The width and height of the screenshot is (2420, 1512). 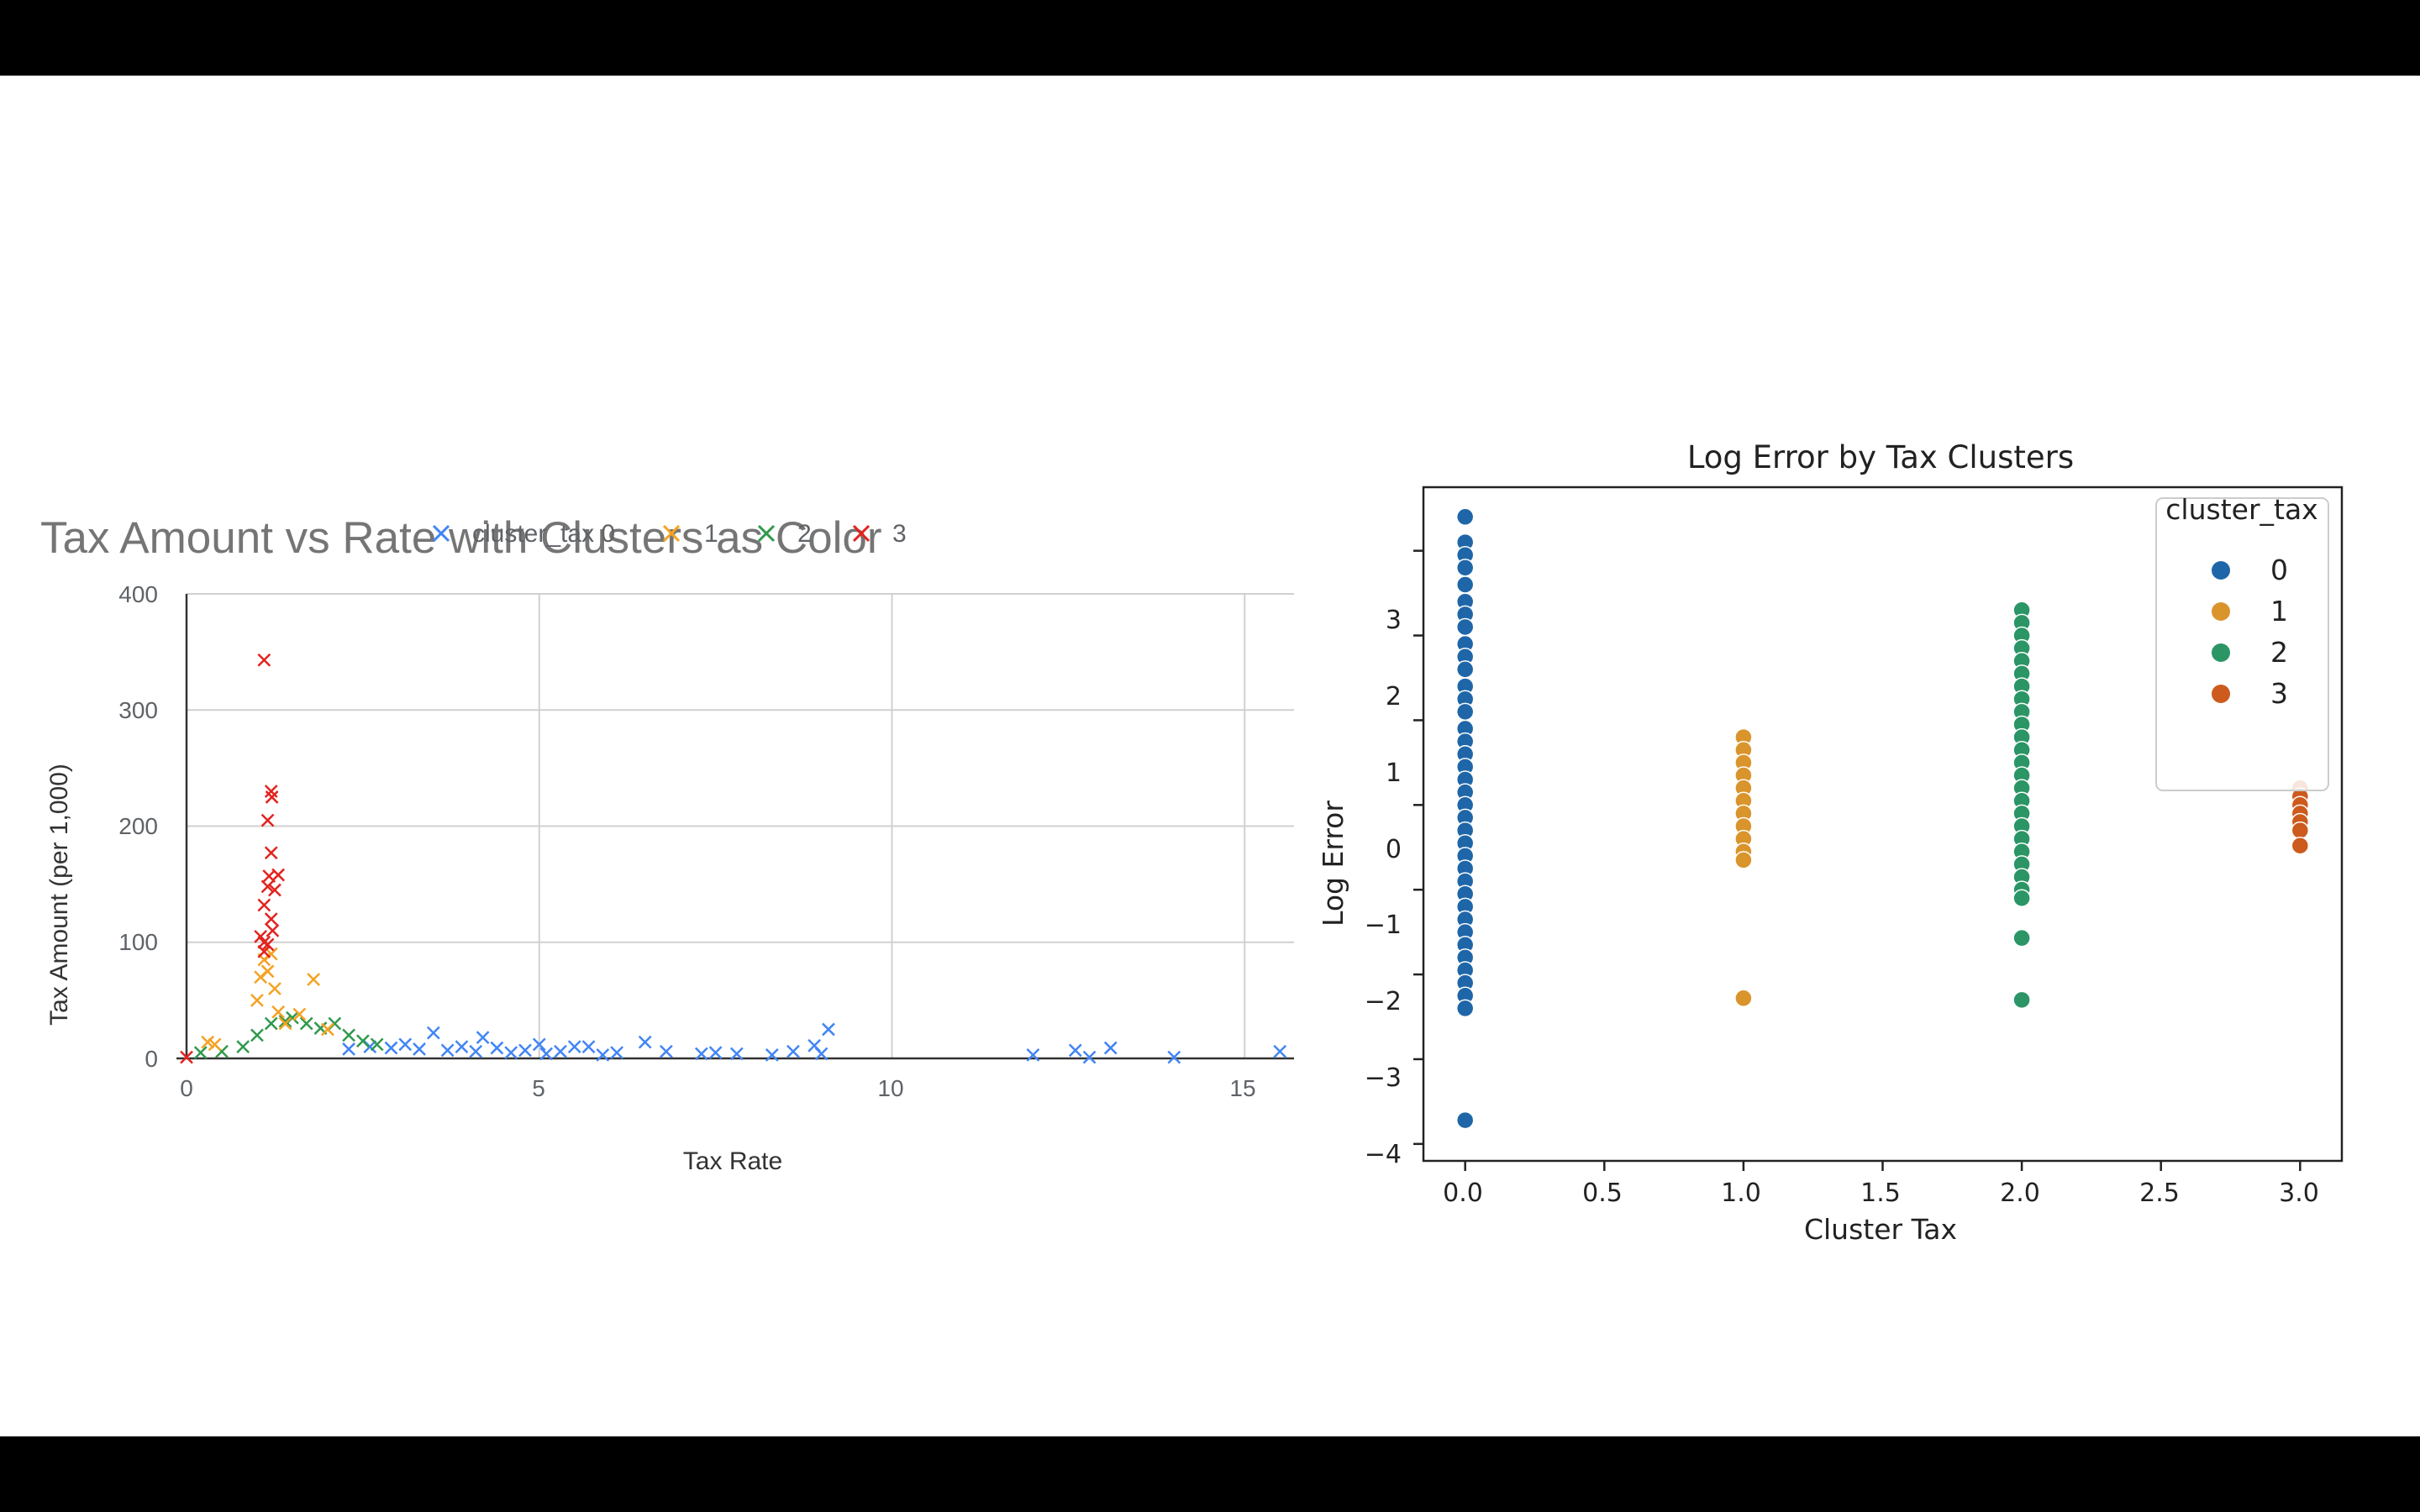 What do you see at coordinates (2299, 1193) in the screenshot?
I see `right-x-tick-label: 3.0` at bounding box center [2299, 1193].